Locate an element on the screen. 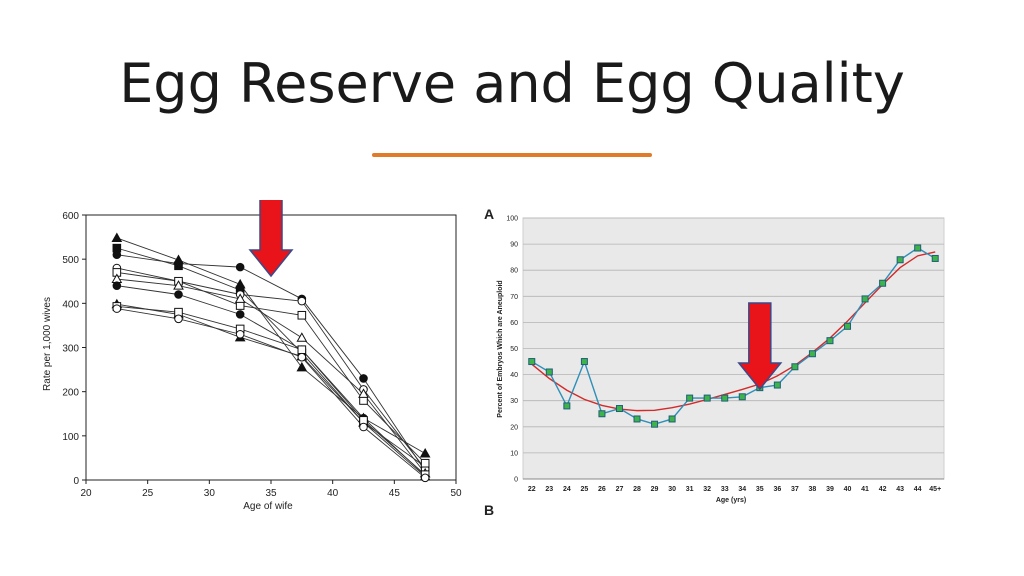 Image resolution: width=1024 pixels, height=576 pixels. x-axis-label: Age of wife is located at coordinates (268, 506).